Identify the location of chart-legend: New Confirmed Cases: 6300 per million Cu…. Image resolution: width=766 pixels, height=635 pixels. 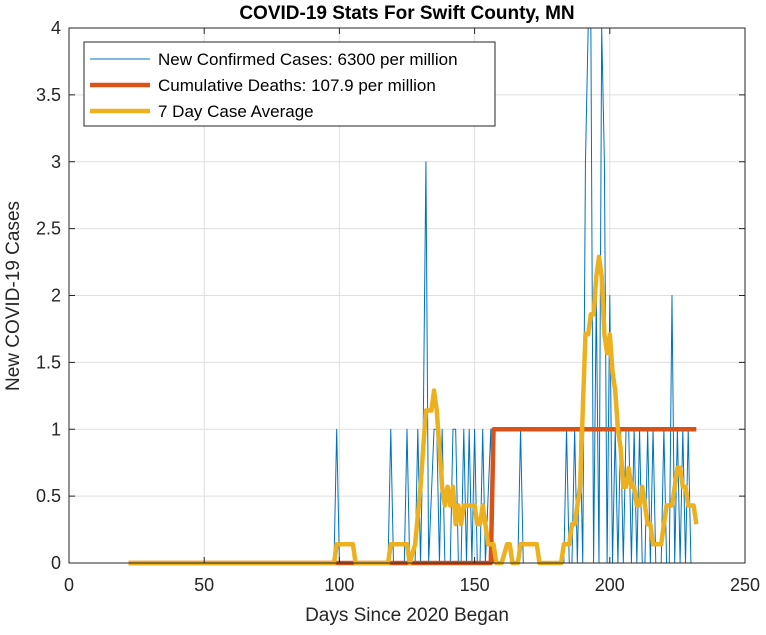
(289, 84).